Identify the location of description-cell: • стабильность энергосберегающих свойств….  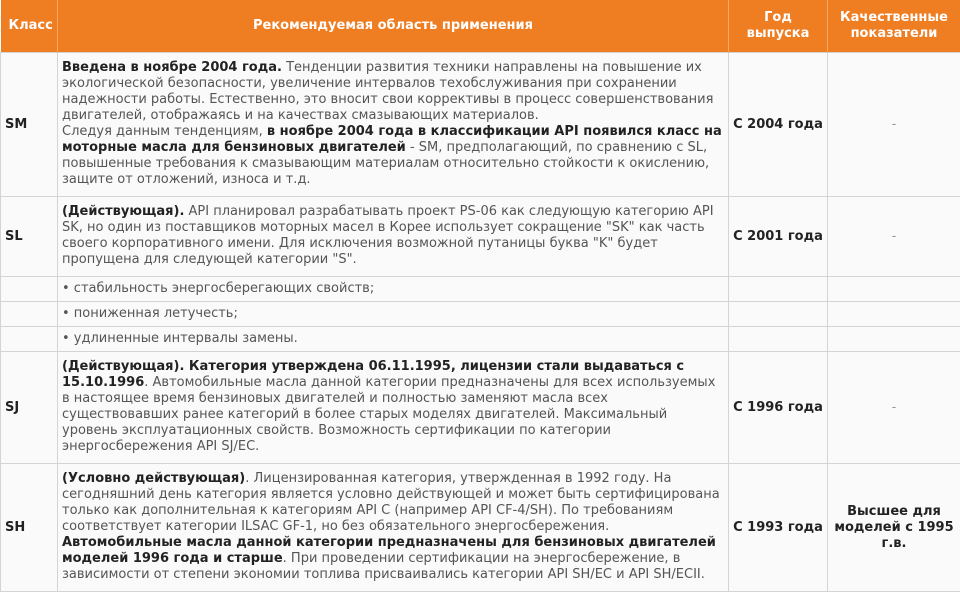
(393, 289).